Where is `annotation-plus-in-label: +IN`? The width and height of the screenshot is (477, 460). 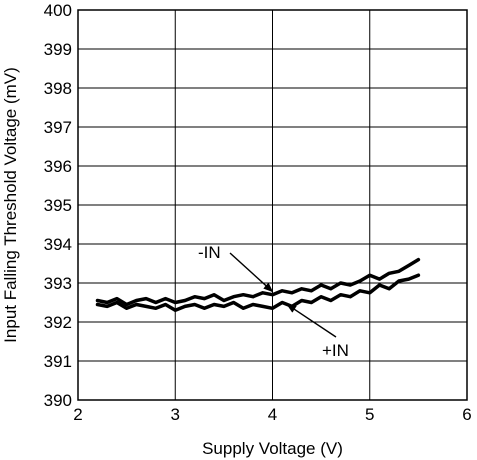
annotation-plus-in-label: +IN is located at coordinates (335, 350).